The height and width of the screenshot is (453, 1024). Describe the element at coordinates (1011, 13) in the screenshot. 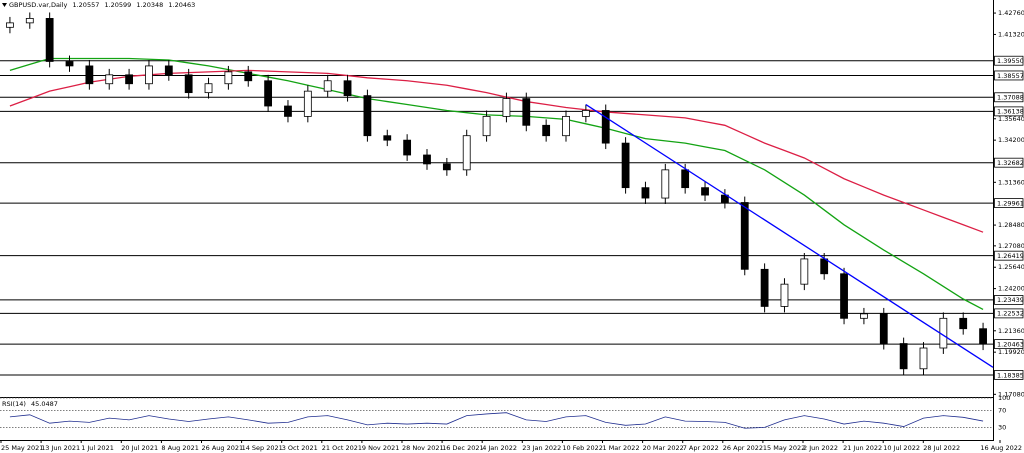

I see `y-tick-label: 1.42760` at that location.